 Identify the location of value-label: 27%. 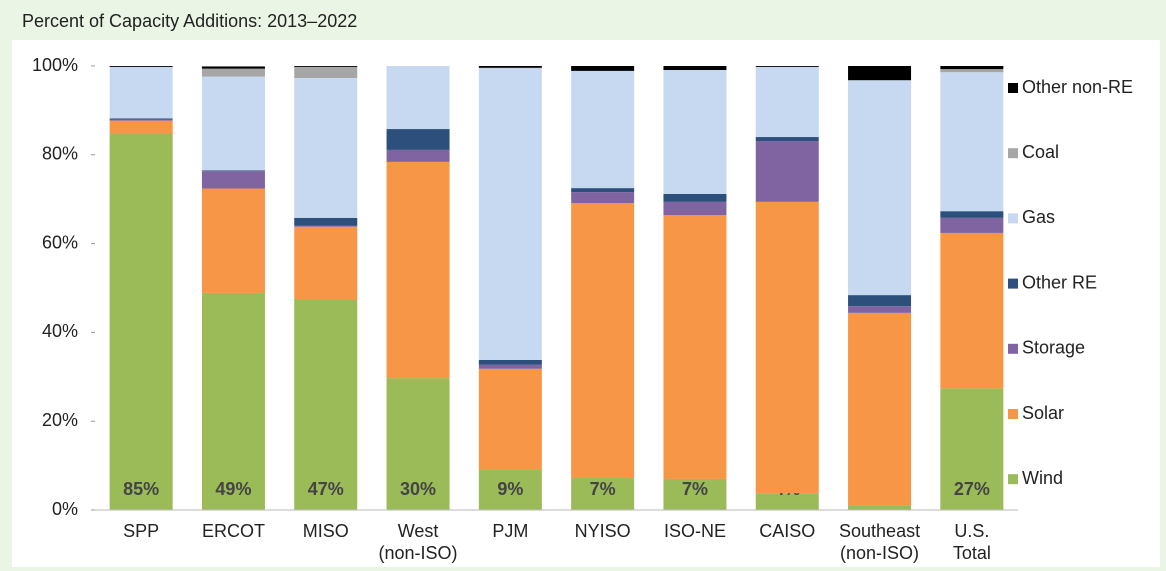
(972, 489).